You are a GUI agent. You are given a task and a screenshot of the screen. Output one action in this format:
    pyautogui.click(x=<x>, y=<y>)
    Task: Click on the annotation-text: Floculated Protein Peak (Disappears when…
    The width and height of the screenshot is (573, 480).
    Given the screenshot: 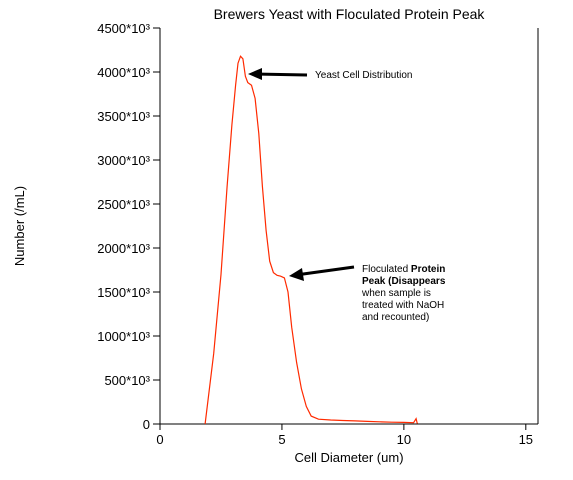 What is the action you would take?
    pyautogui.click(x=404, y=293)
    